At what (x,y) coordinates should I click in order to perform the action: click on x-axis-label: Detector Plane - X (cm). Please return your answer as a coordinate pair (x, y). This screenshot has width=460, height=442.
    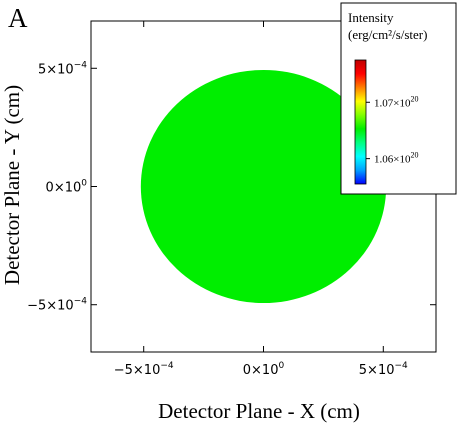
    Looking at the image, I should click on (259, 411).